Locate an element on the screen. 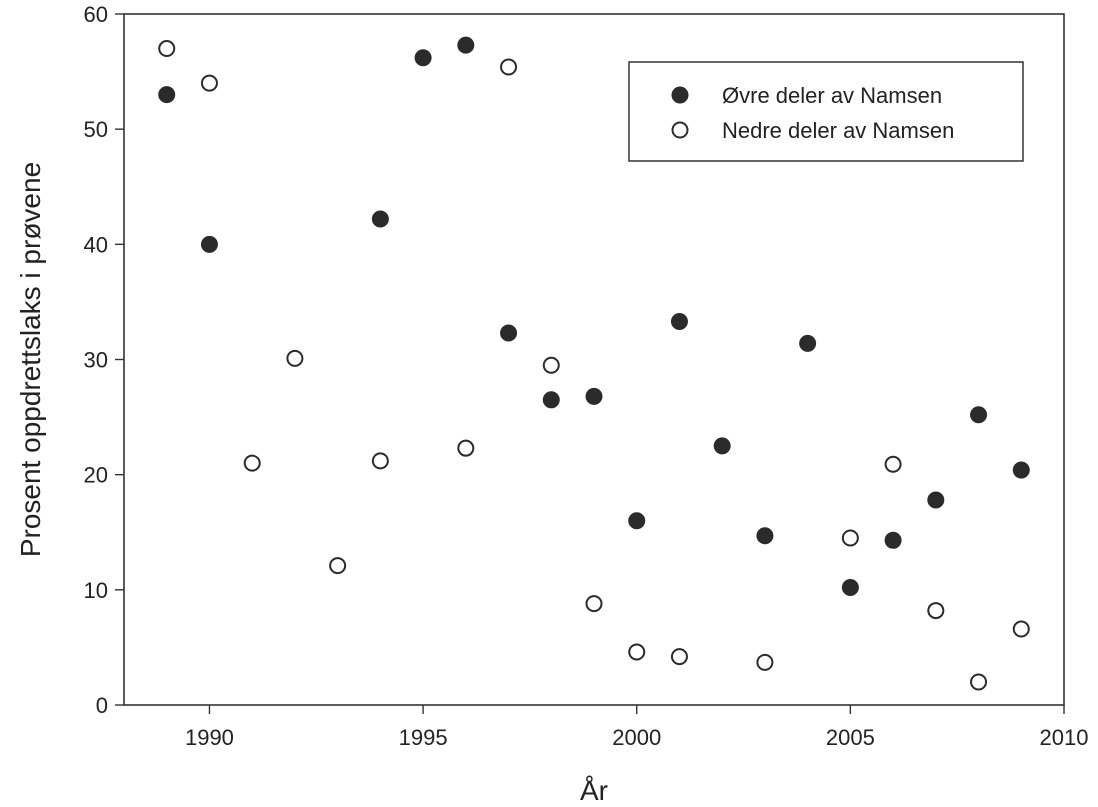 The height and width of the screenshot is (807, 1098). x-tick-label: 2005 is located at coordinates (850, 737).